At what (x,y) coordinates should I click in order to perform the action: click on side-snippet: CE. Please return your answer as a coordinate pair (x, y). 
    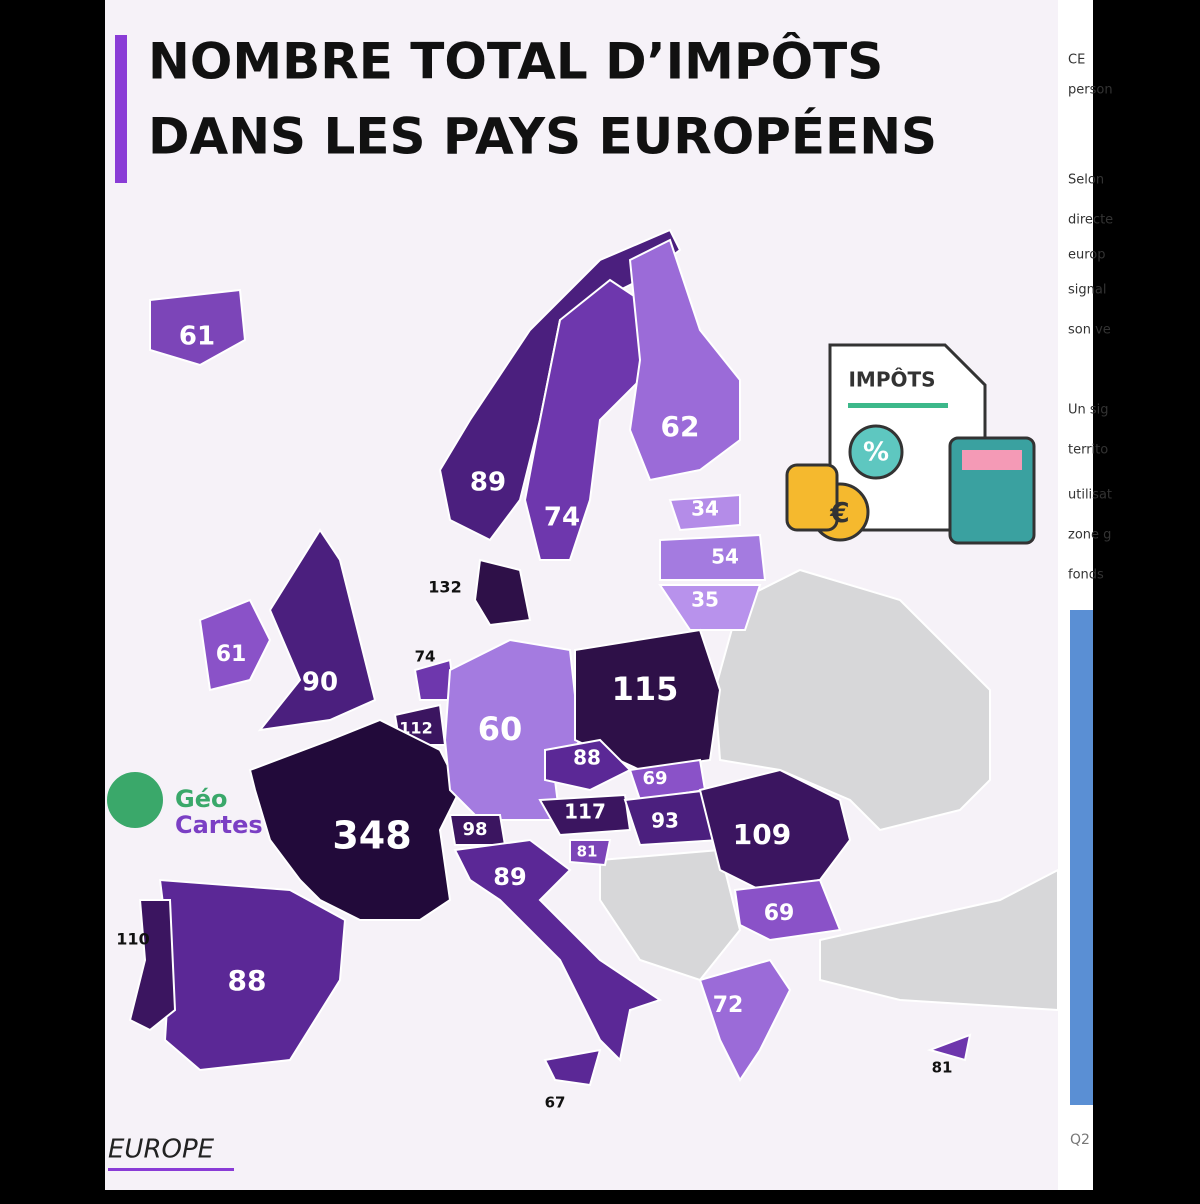
    Looking at the image, I should click on (1076, 60).